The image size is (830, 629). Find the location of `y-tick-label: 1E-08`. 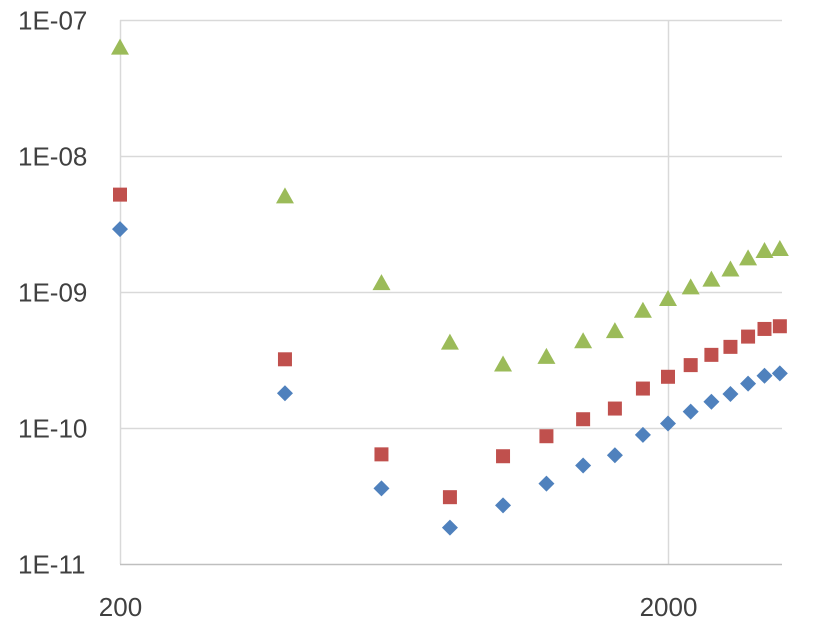

y-tick-label: 1E-08 is located at coordinates (52, 157).